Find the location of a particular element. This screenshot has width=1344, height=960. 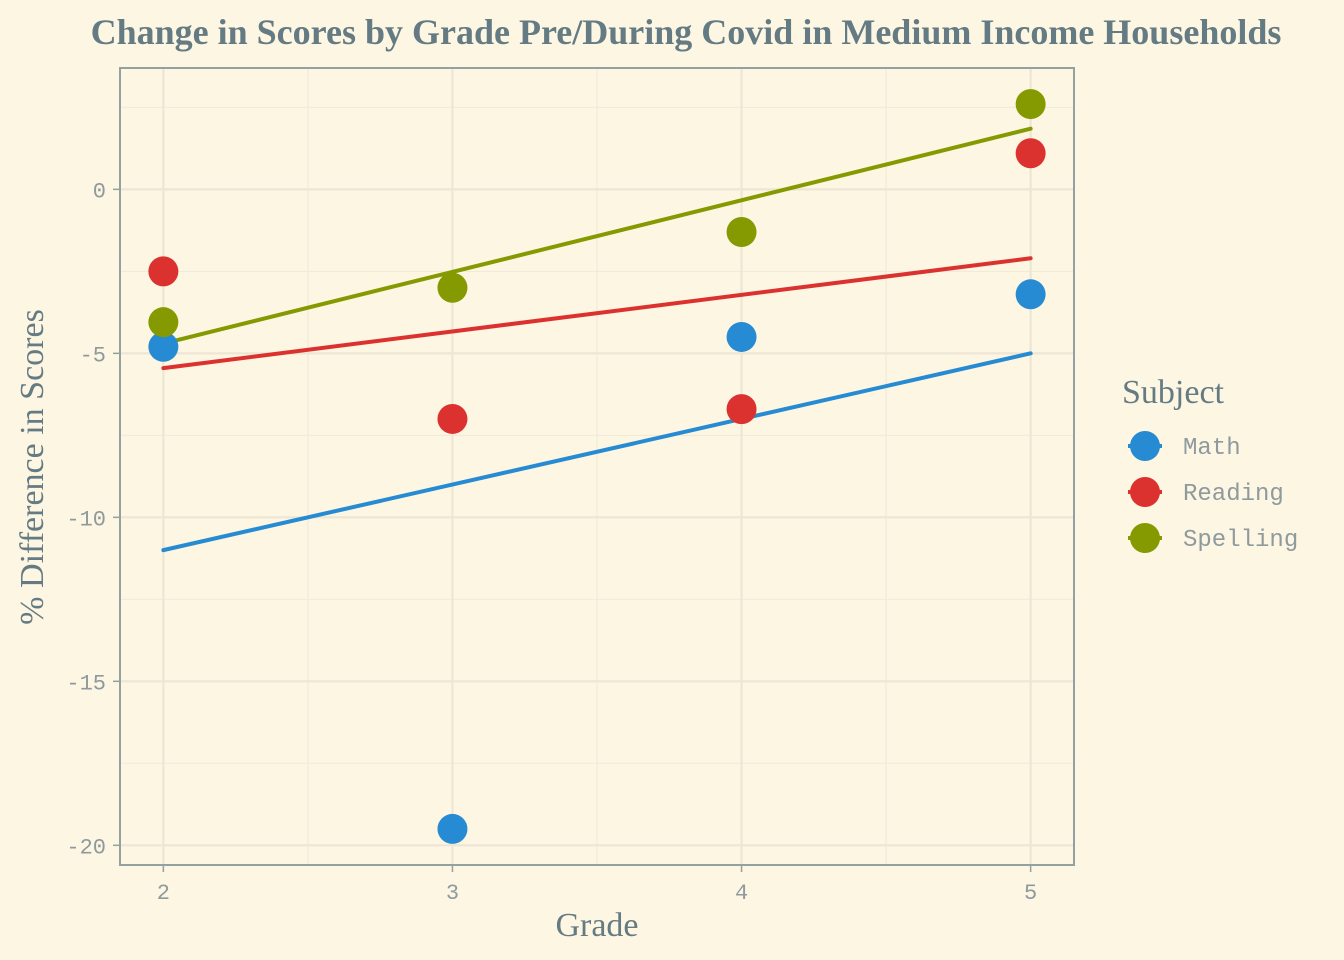

legend-items: Math Reading Spelling is located at coordinates (1213, 492).